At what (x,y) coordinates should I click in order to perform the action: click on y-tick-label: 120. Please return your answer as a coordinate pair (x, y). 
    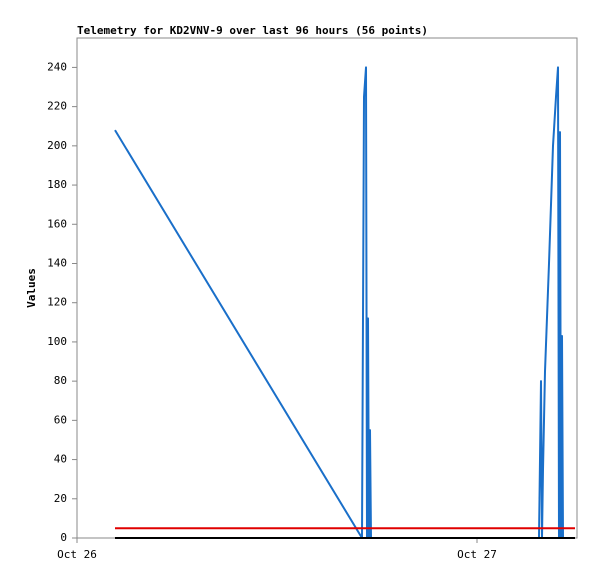
    Looking at the image, I should click on (57, 302).